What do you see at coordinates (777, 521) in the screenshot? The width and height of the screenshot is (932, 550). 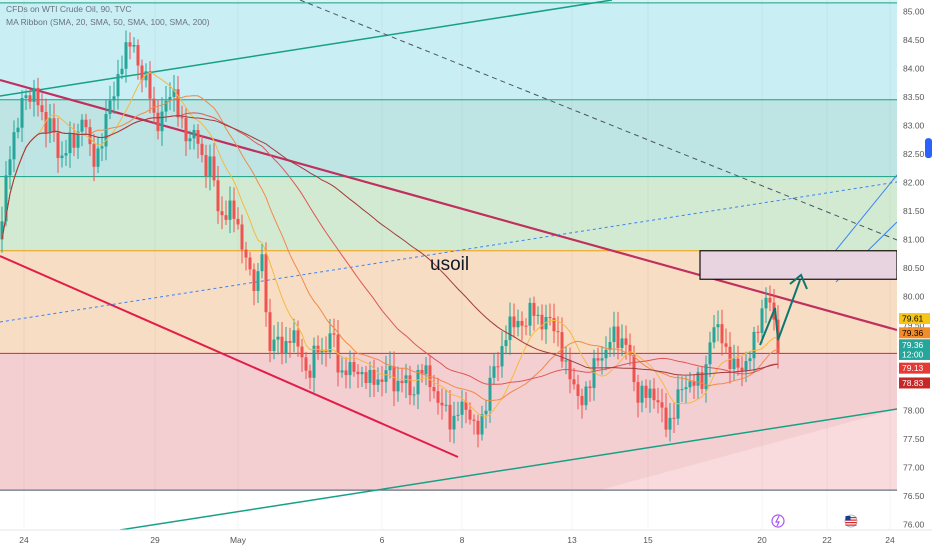 I see `lightning-glyph-icon` at bounding box center [777, 521].